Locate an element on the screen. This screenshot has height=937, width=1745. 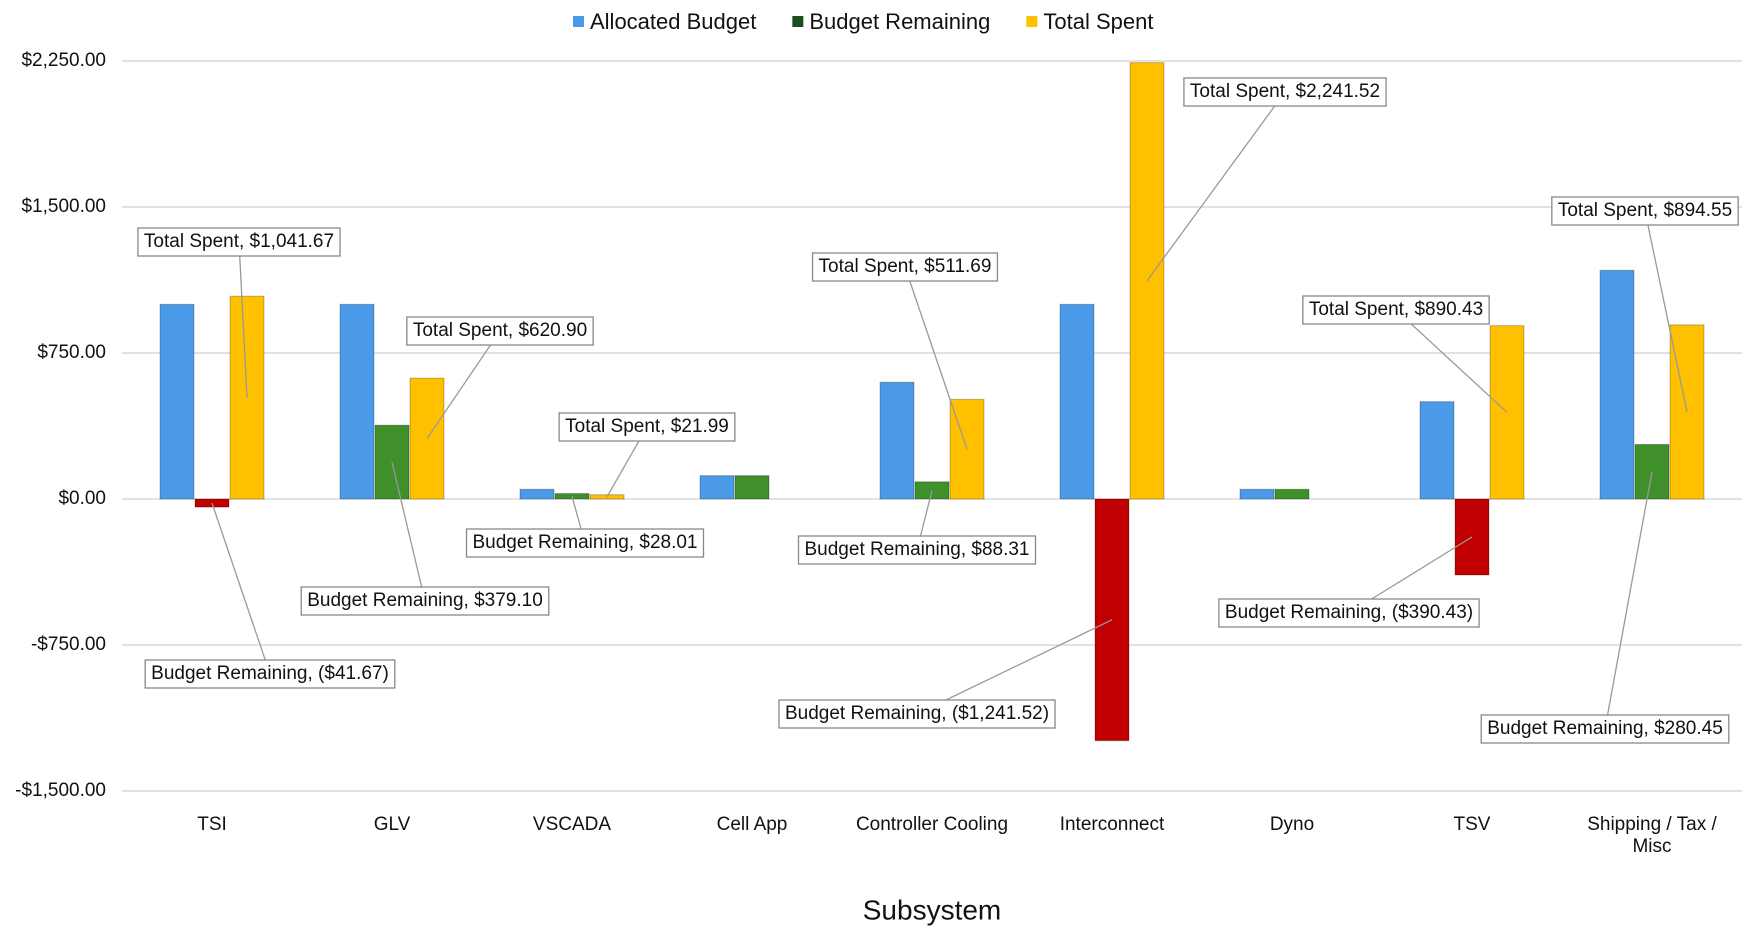
x-tick-label: Cell App is located at coordinates (752, 824).